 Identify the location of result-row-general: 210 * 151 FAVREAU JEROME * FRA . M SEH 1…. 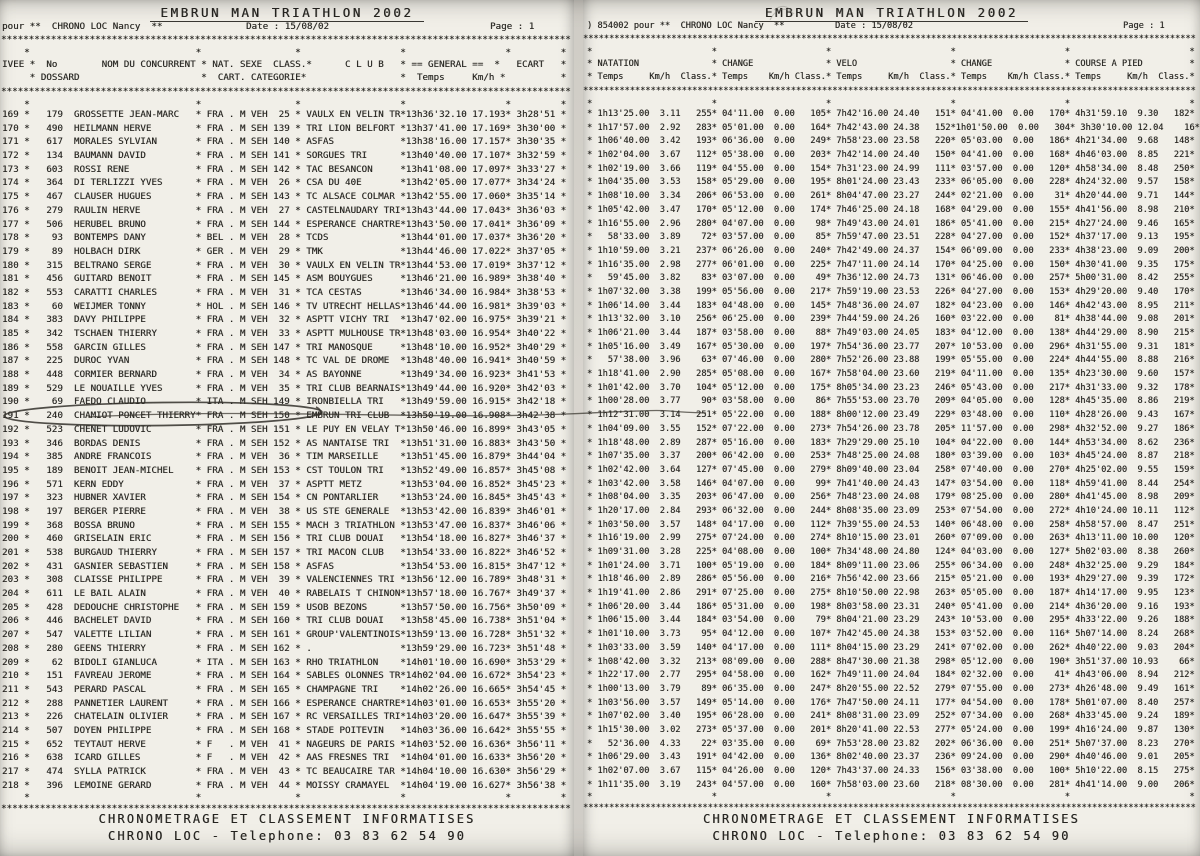
(284, 676).